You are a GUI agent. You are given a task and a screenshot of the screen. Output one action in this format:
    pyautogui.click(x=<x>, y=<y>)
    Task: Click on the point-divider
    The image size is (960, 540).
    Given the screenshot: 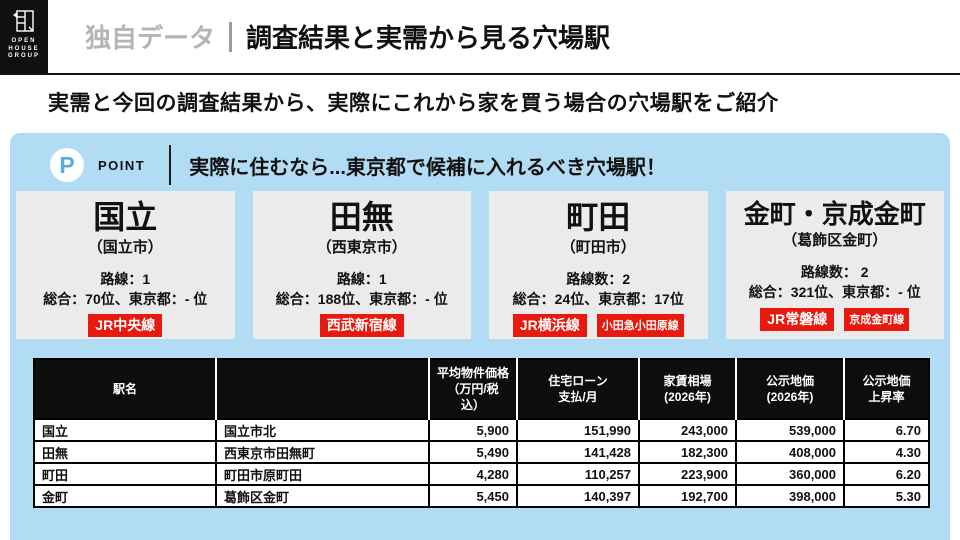 What is the action you would take?
    pyautogui.click(x=170, y=165)
    